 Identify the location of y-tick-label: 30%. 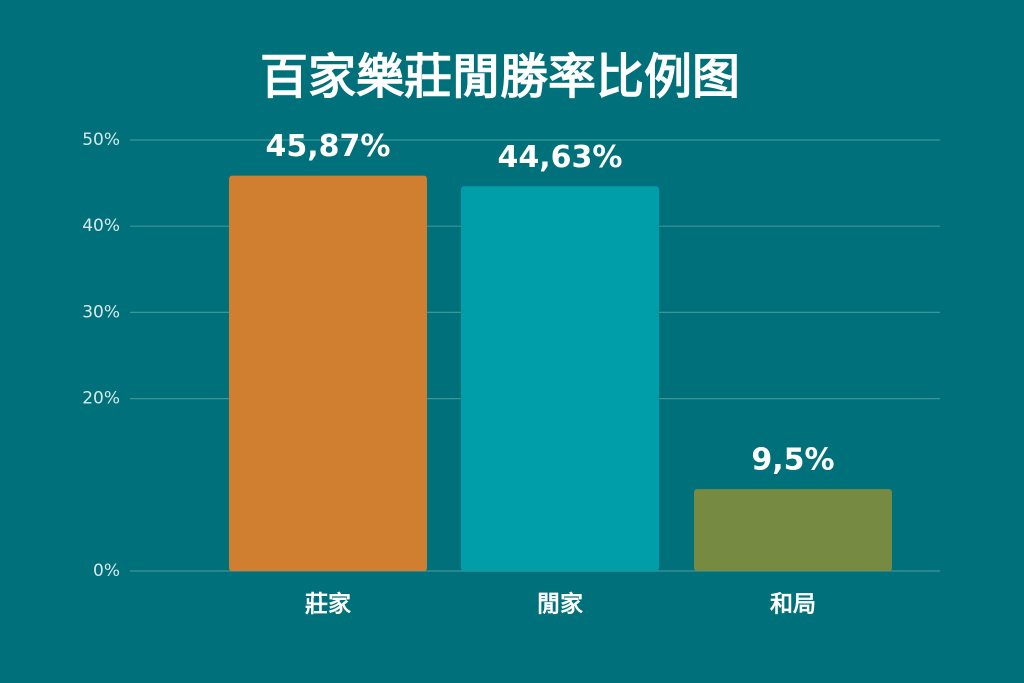
(101, 312).